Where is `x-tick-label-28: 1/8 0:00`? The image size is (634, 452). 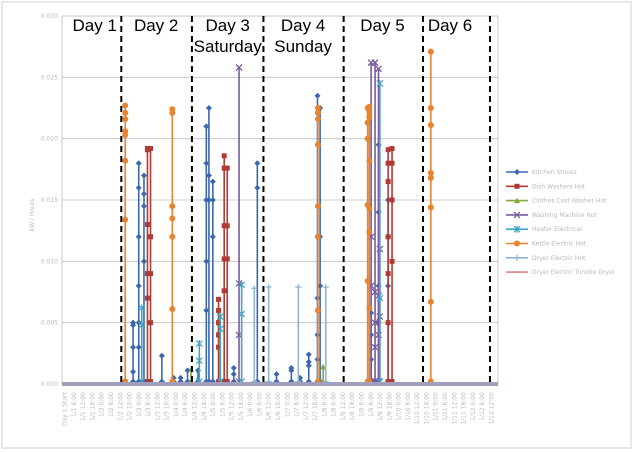
x-tick-label-28: 1/8 0:00 is located at coordinates (324, 404).